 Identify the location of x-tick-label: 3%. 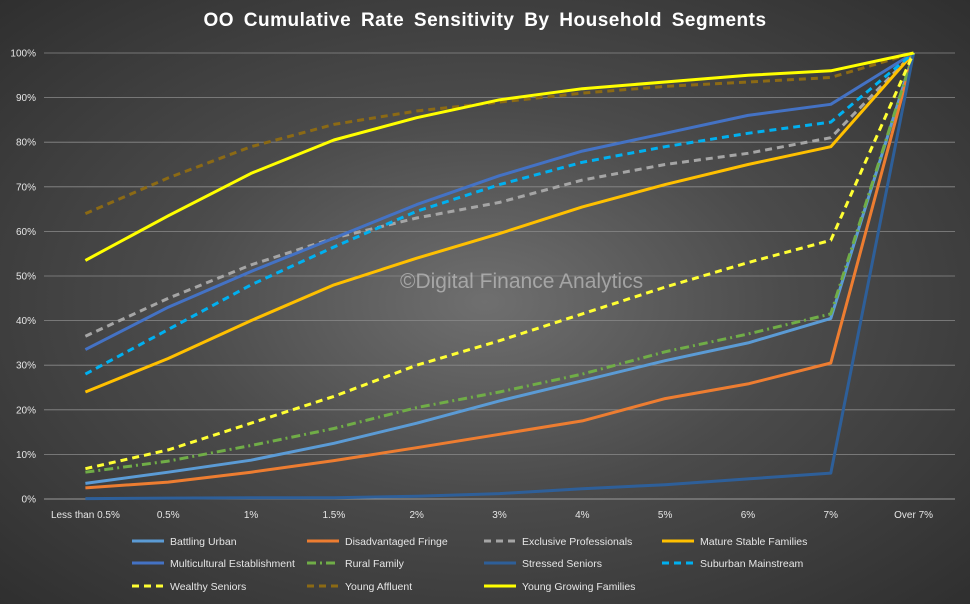
(499, 515).